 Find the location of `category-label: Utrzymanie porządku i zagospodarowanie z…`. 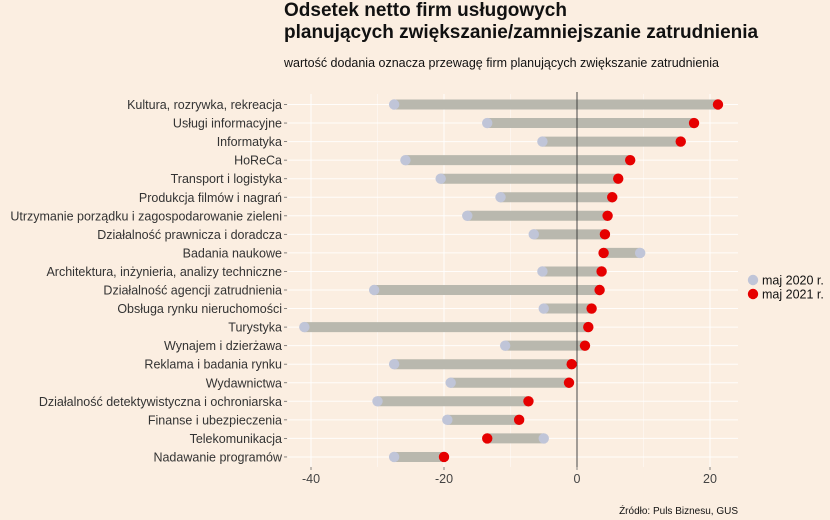

category-label: Utrzymanie porządku i zagospodarowanie z… is located at coordinates (146, 216).